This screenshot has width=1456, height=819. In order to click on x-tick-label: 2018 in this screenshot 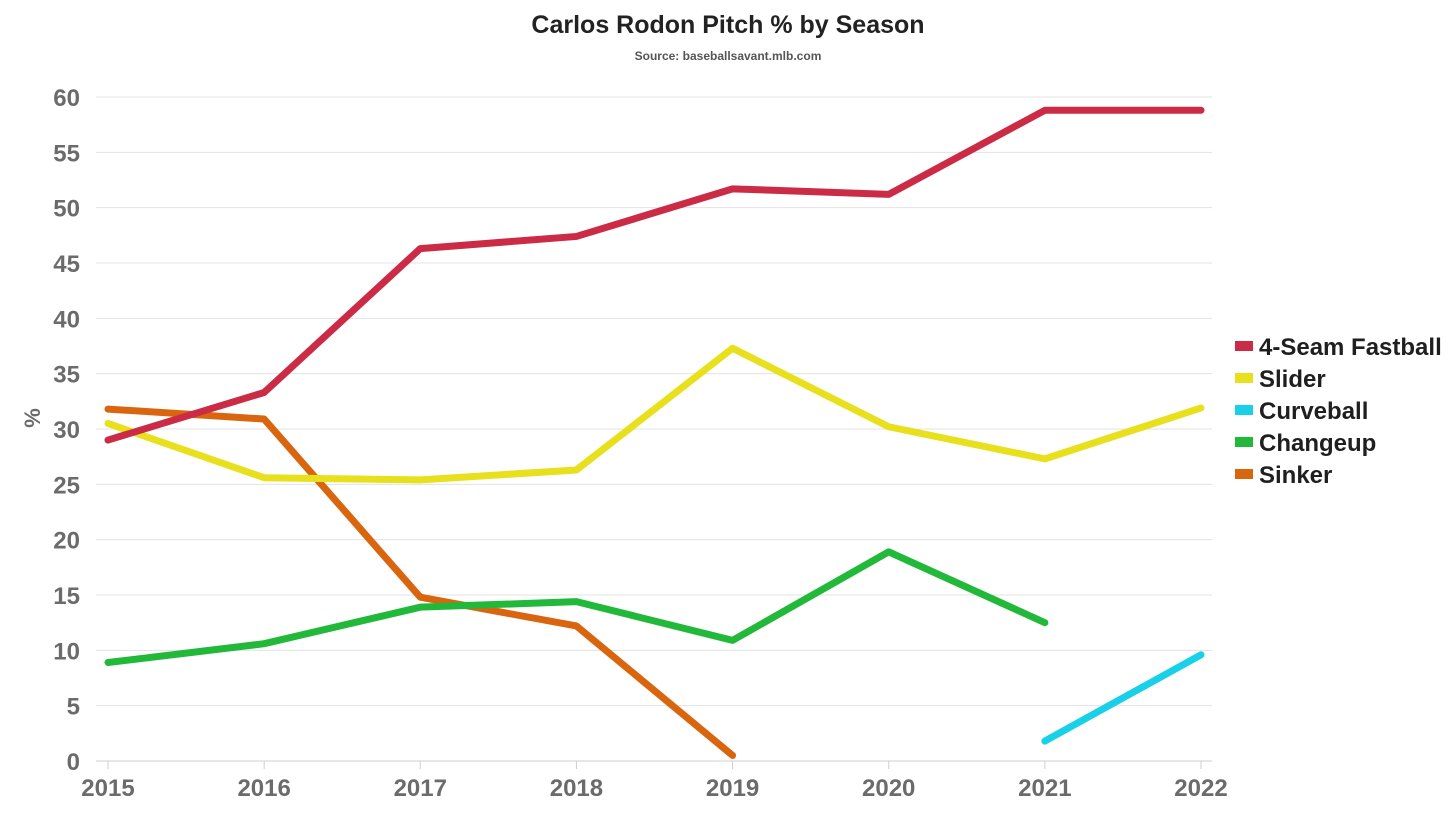, I will do `click(576, 788)`.